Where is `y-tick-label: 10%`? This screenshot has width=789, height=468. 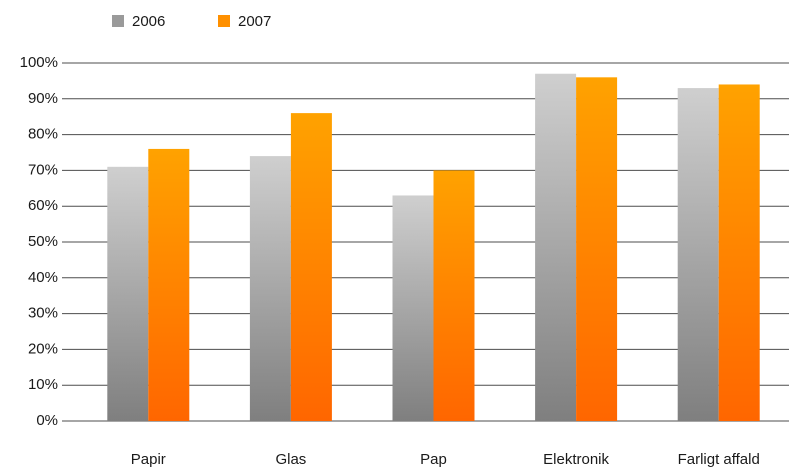
y-tick-label: 10% is located at coordinates (43, 384).